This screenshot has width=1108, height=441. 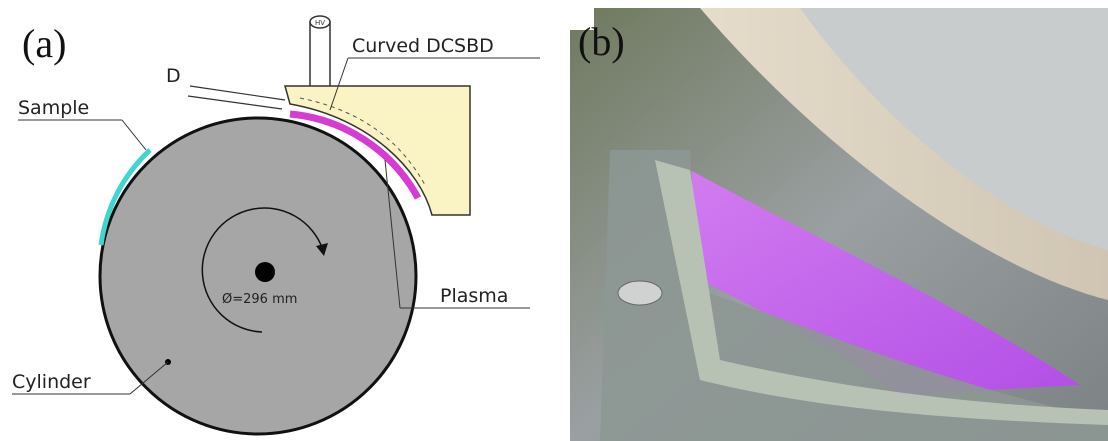 I want to click on label-bg, so click(x=582, y=19).